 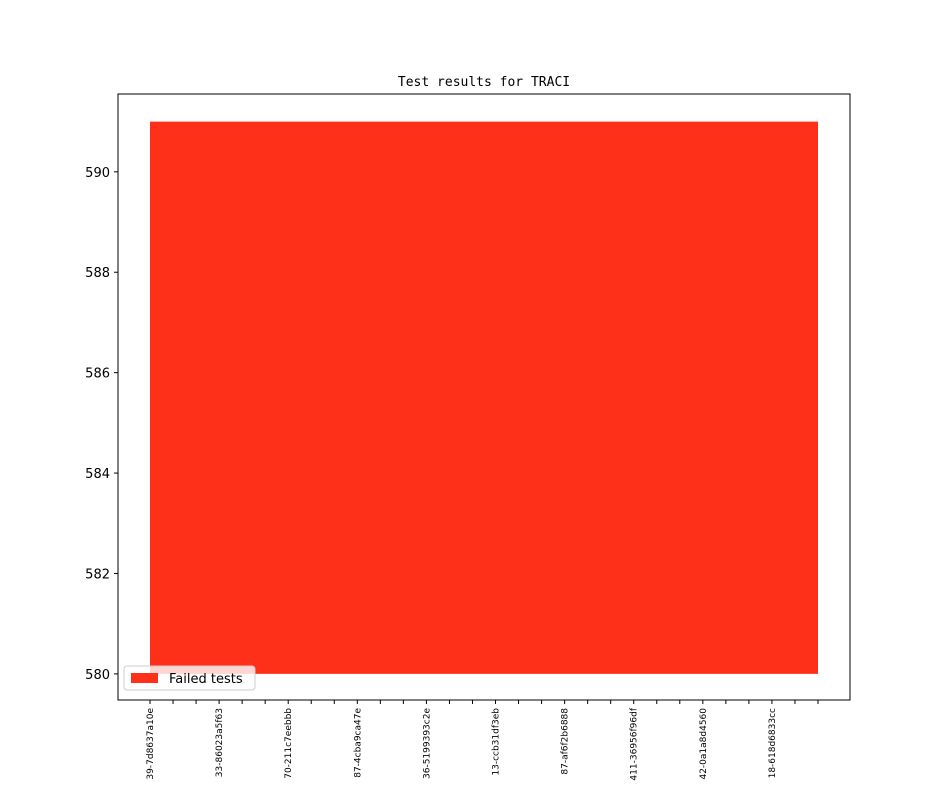 I want to click on x-tick-label: 39-7d8637a10e, so click(x=151, y=744).